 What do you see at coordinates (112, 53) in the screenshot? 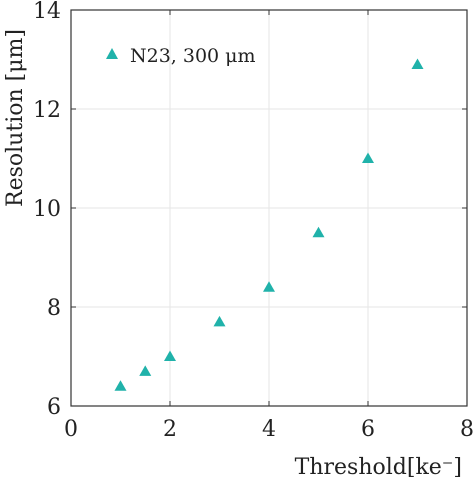
I see `legend-marker-triangle-icon` at bounding box center [112, 53].